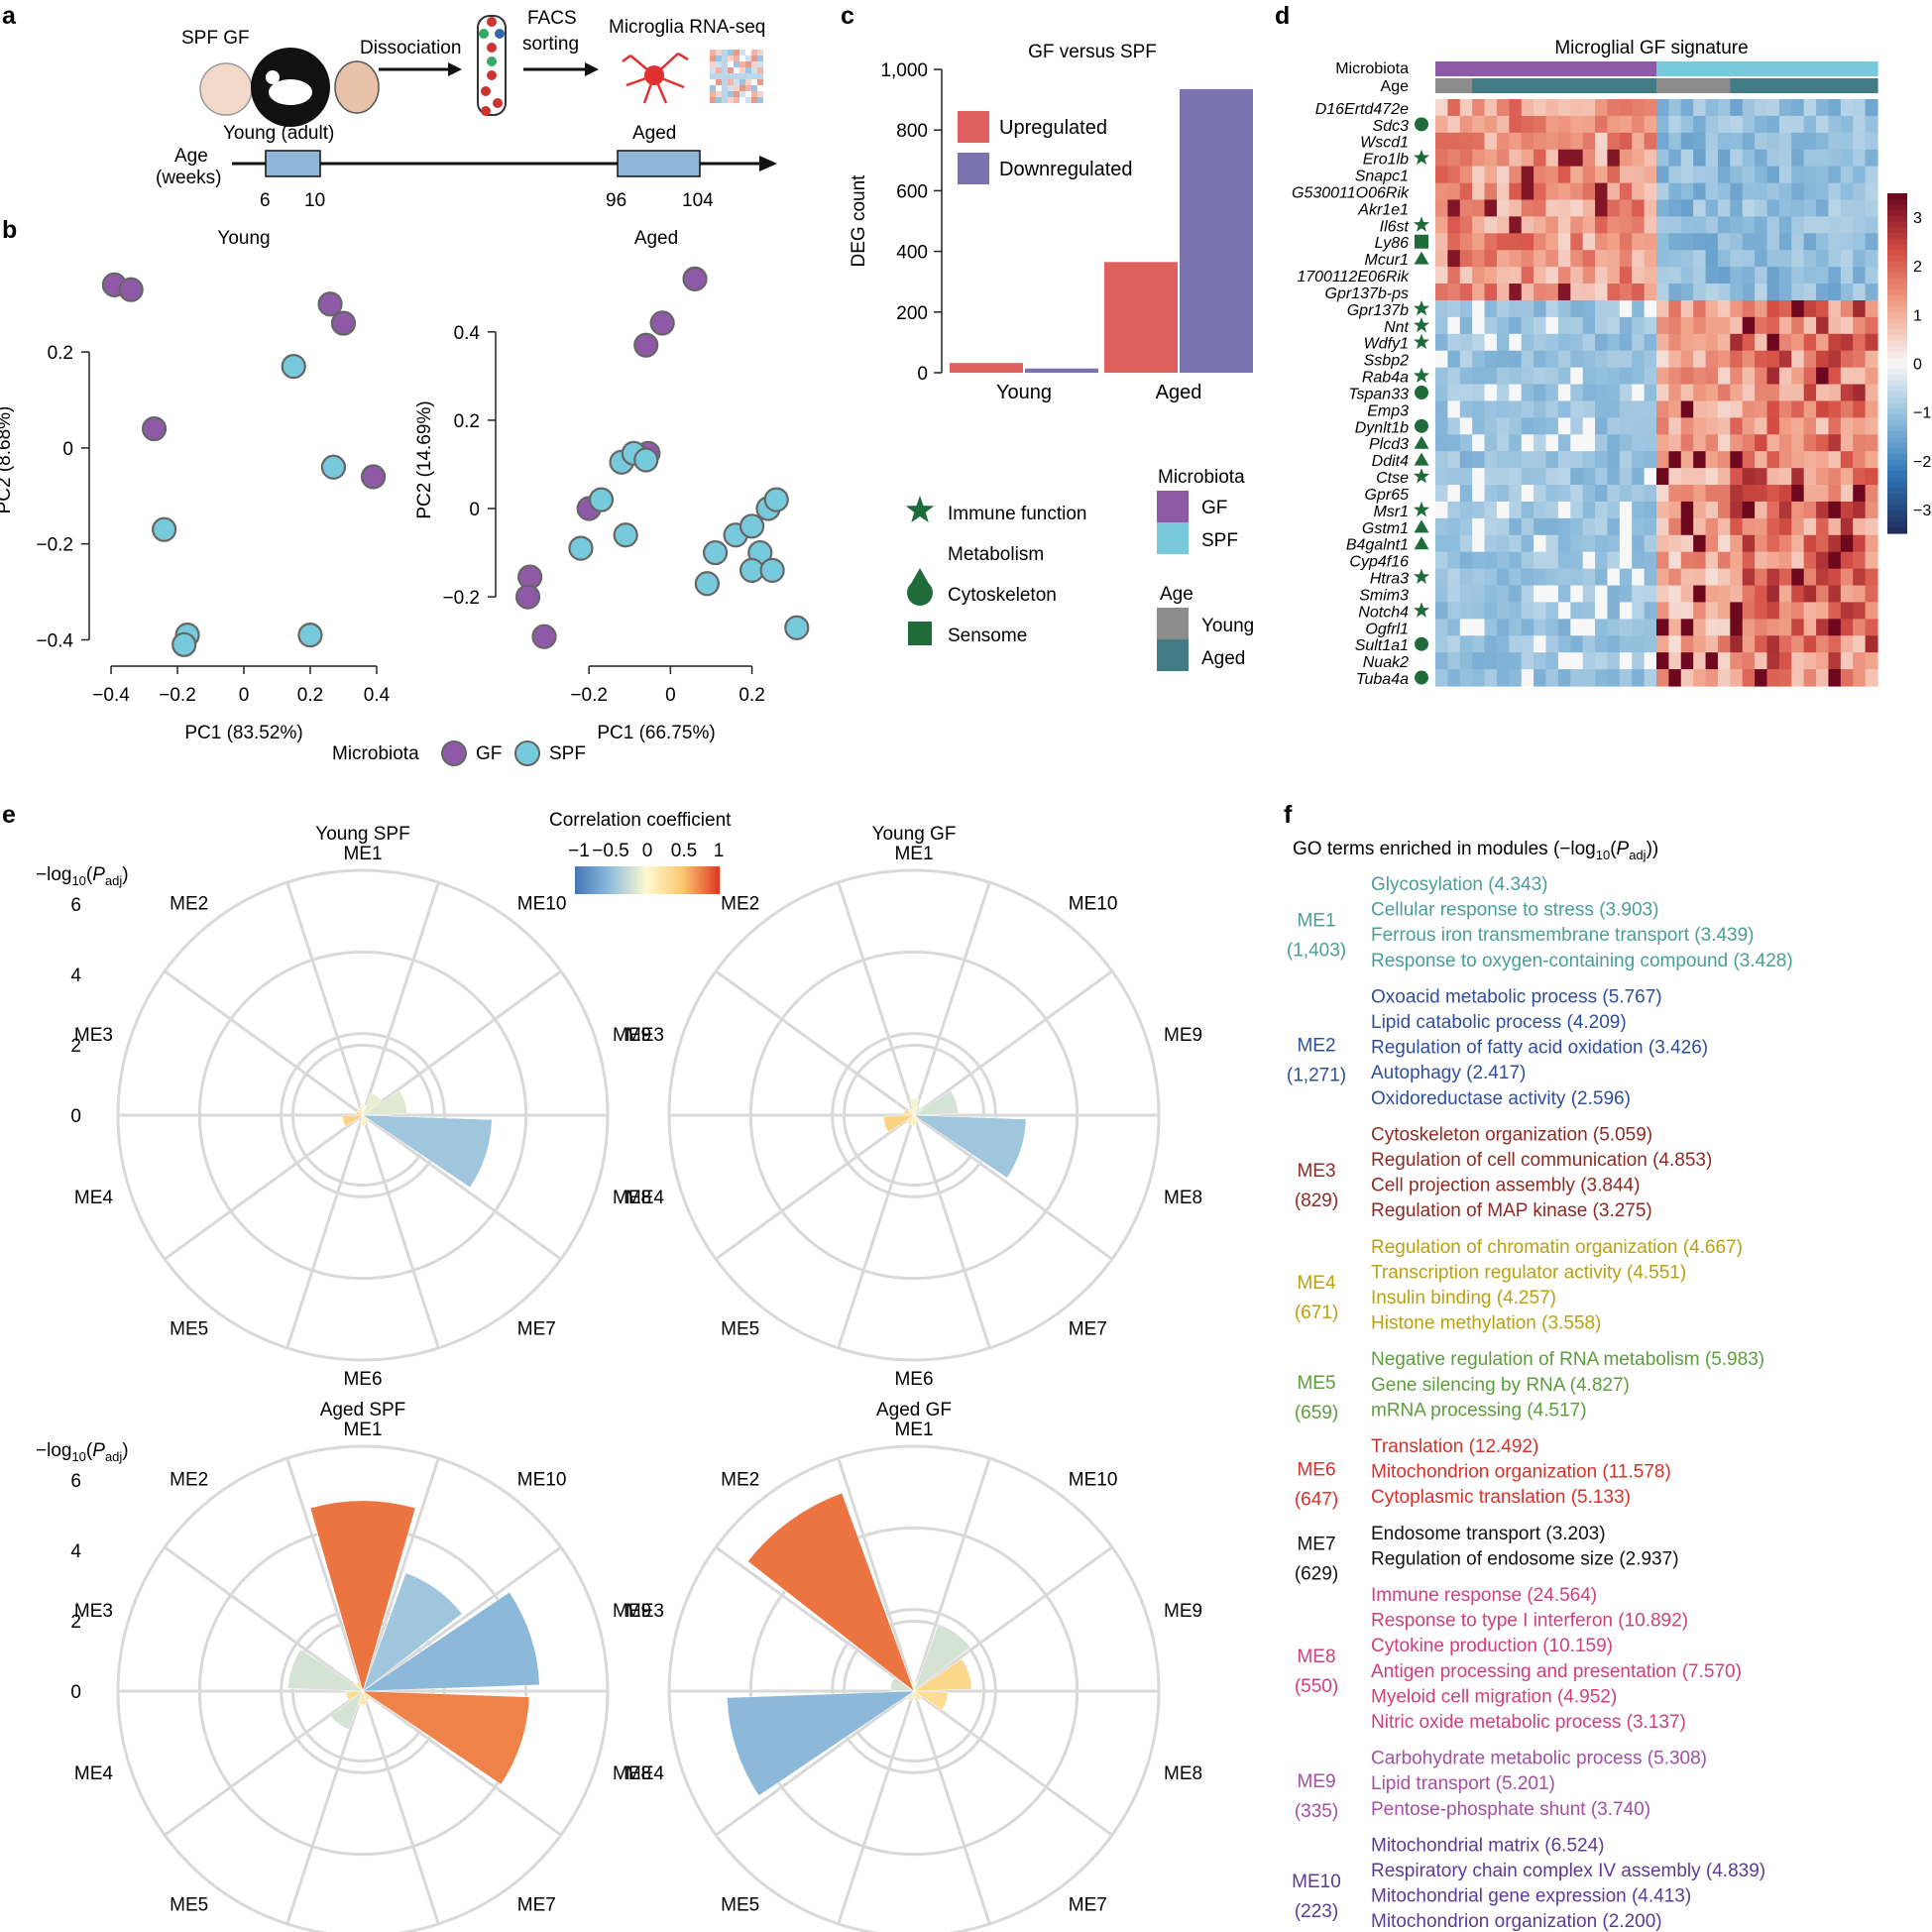  What do you see at coordinates (372, 1104) in the screenshot?
I see `rose-petal-me10` at bounding box center [372, 1104].